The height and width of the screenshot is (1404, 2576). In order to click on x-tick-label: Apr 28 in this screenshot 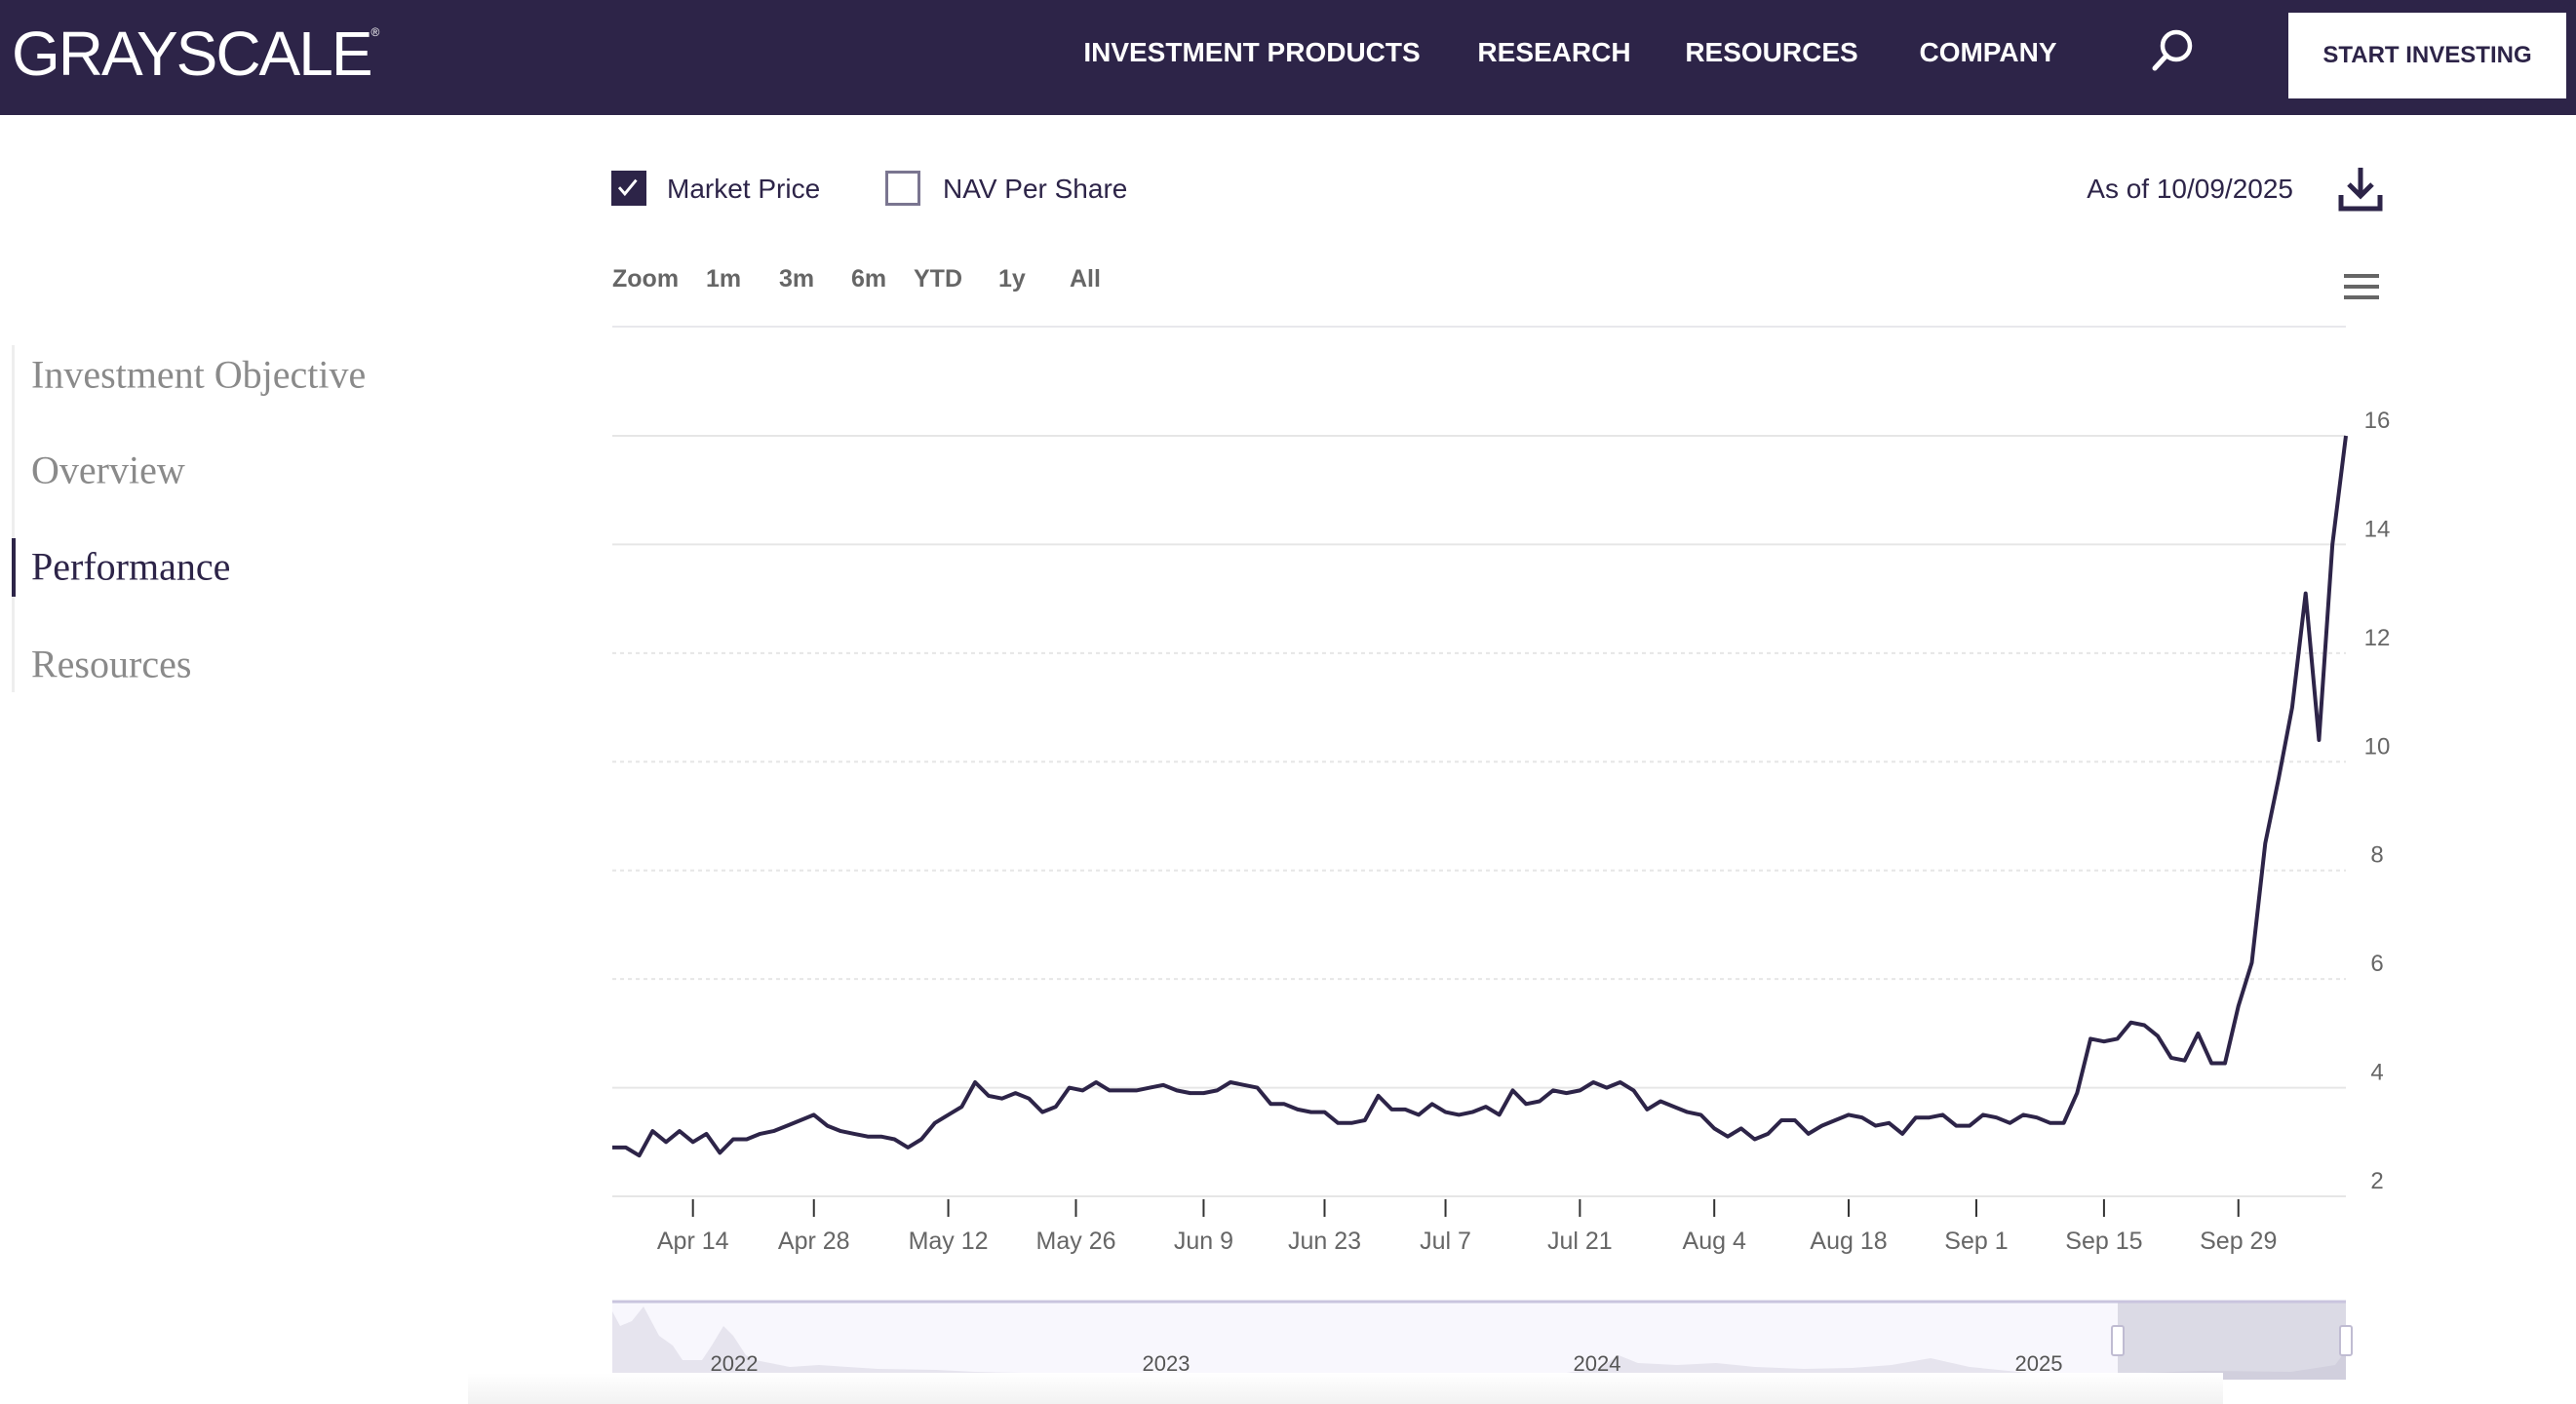, I will do `click(814, 1241)`.